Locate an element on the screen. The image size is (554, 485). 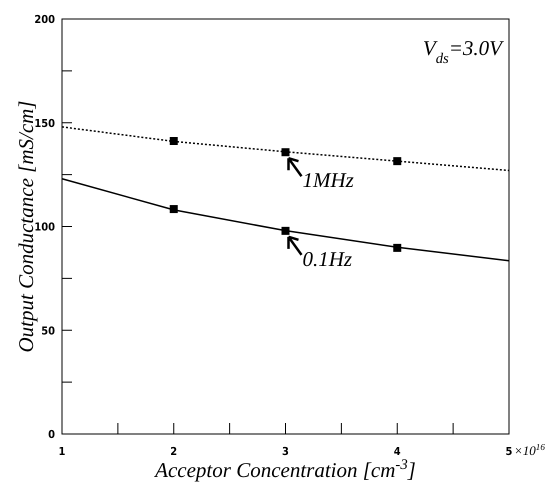
y-tick-label: 100 is located at coordinates (45, 227).